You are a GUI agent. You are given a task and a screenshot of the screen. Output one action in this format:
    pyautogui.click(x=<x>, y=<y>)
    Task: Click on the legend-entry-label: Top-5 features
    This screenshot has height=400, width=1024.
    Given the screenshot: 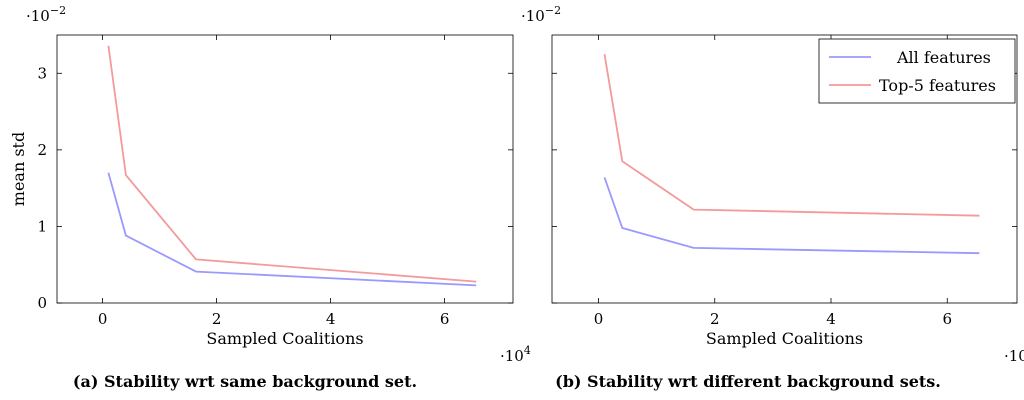 What is the action you would take?
    pyautogui.click(x=937, y=85)
    